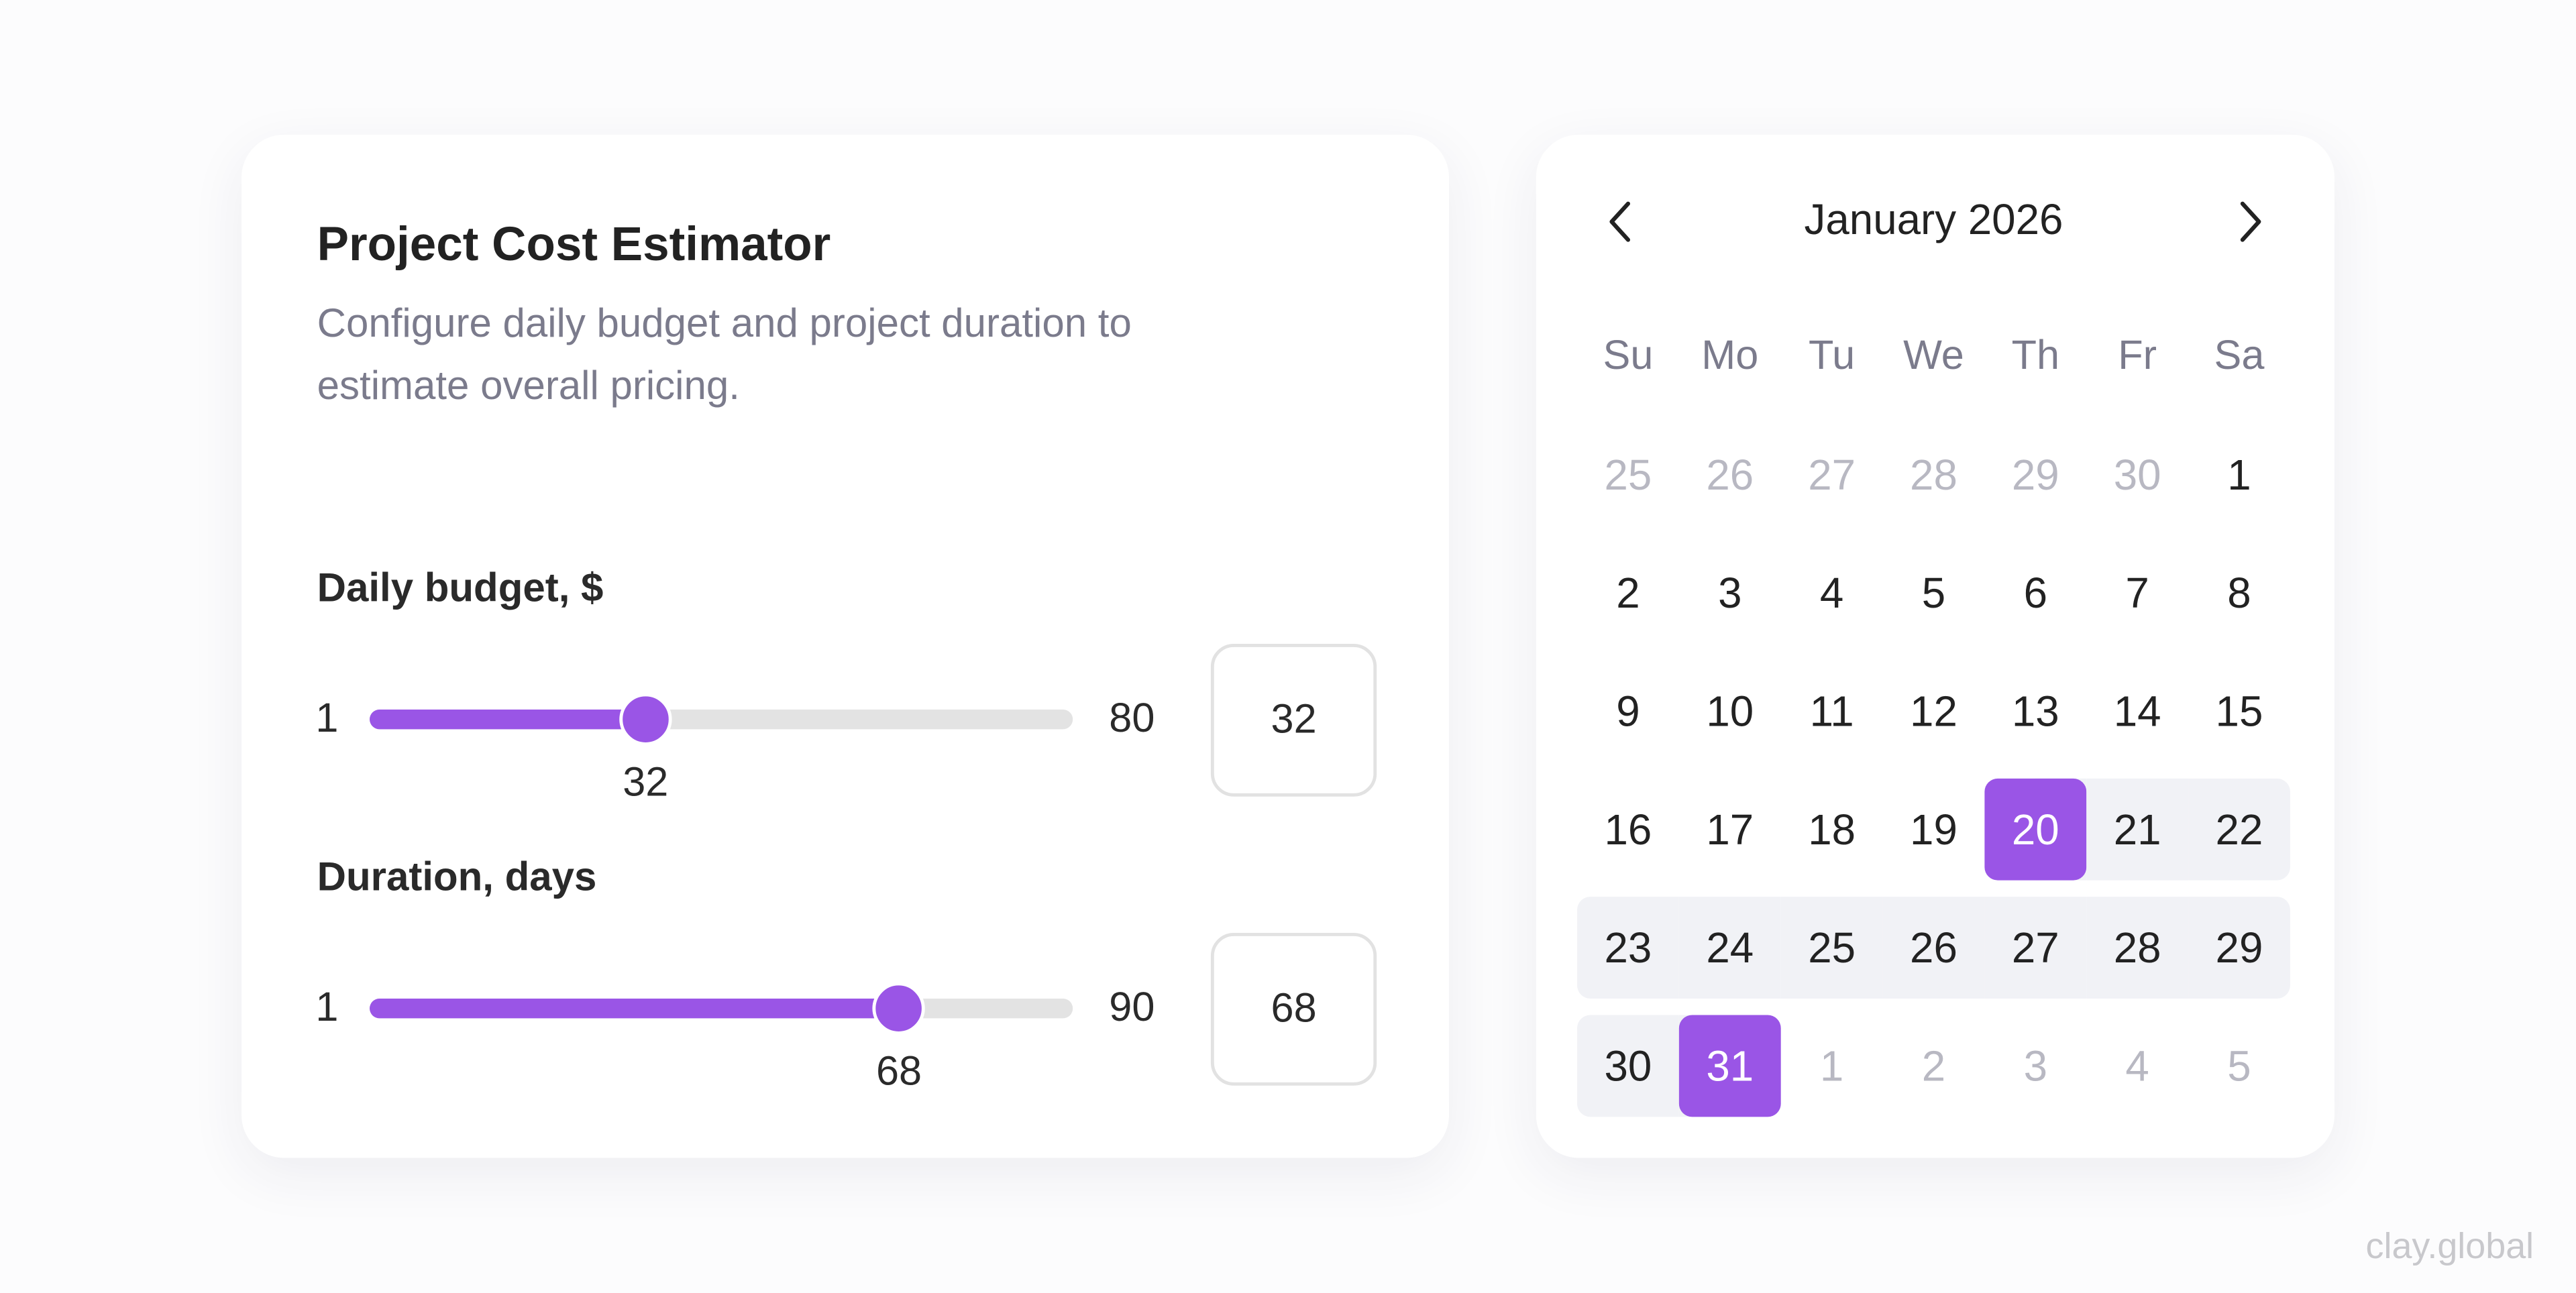  Describe the element at coordinates (1628, 828) in the screenshot. I see `day-cell: 16` at that location.